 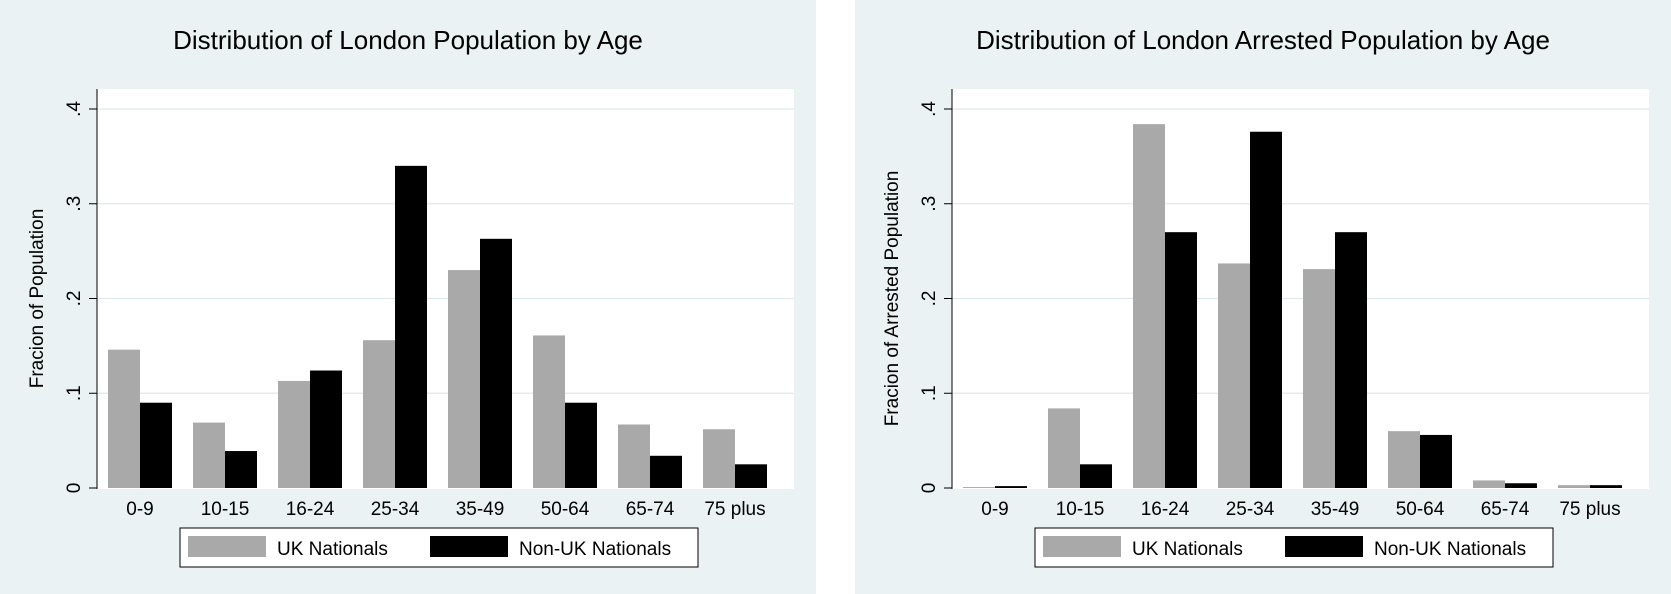 What do you see at coordinates (408, 40) in the screenshot?
I see `chart-title: Distribution of London Population by Age` at bounding box center [408, 40].